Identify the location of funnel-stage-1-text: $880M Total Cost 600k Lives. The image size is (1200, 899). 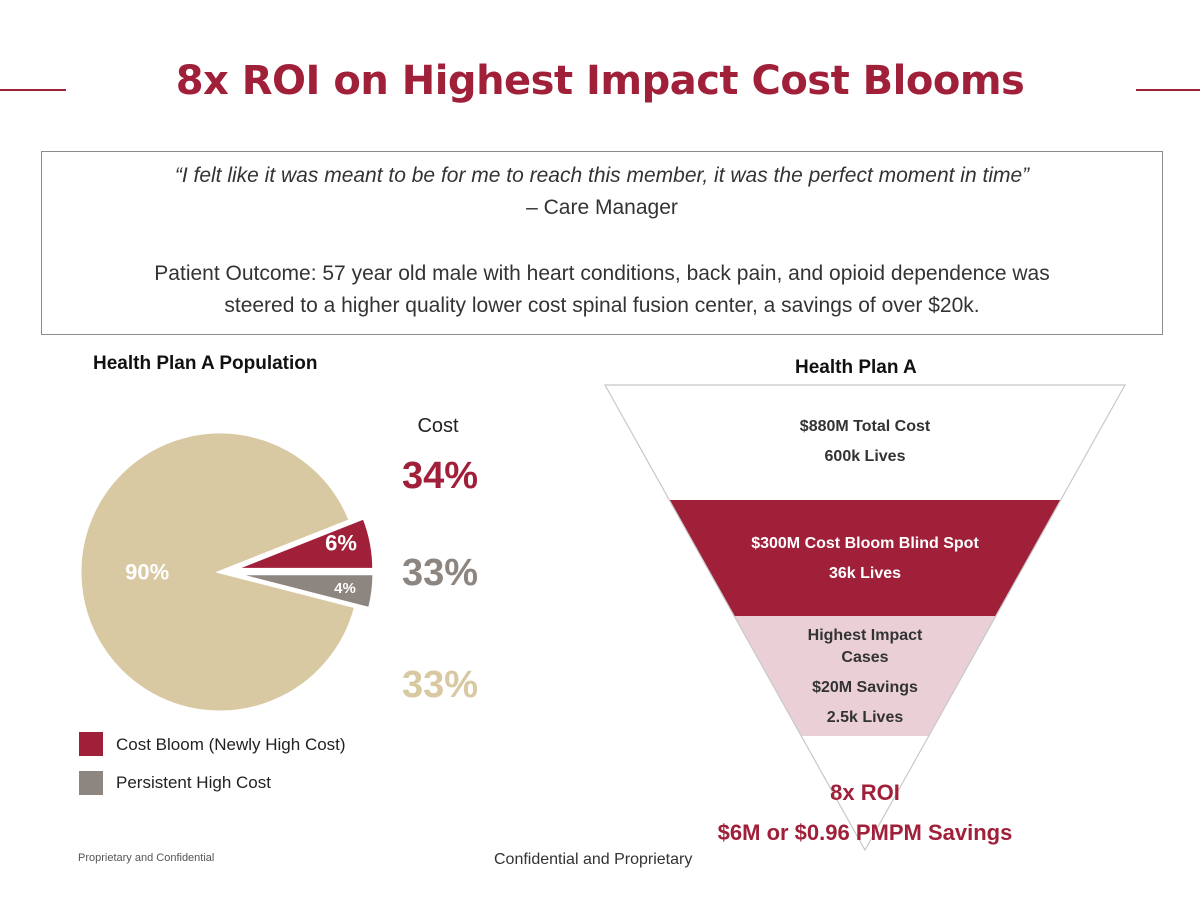
(865, 442).